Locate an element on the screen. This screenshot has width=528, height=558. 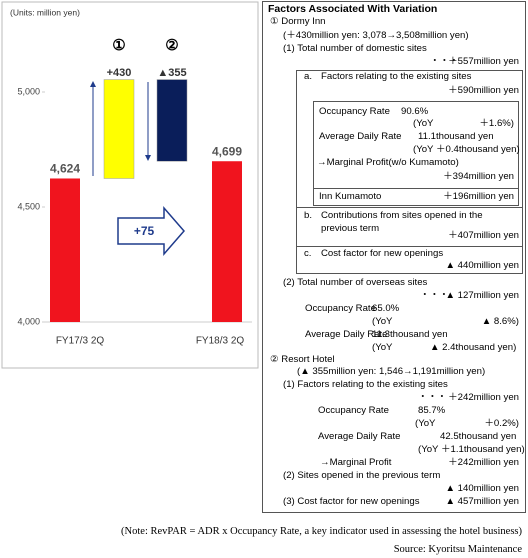
panel-text: Cost factor for new openings is located at coordinates (382, 253).